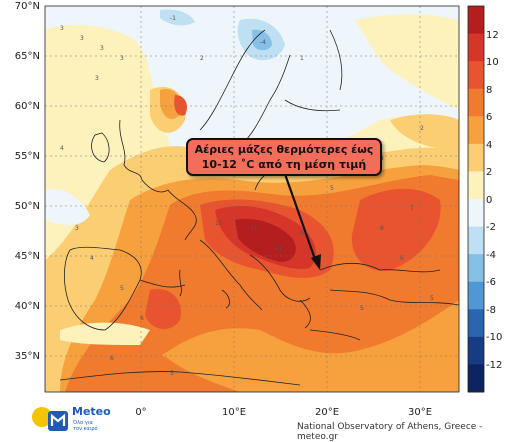 The height and width of the screenshot is (442, 508). Describe the element at coordinates (27, 156) in the screenshot. I see `lat-label-55: 55°N` at that location.